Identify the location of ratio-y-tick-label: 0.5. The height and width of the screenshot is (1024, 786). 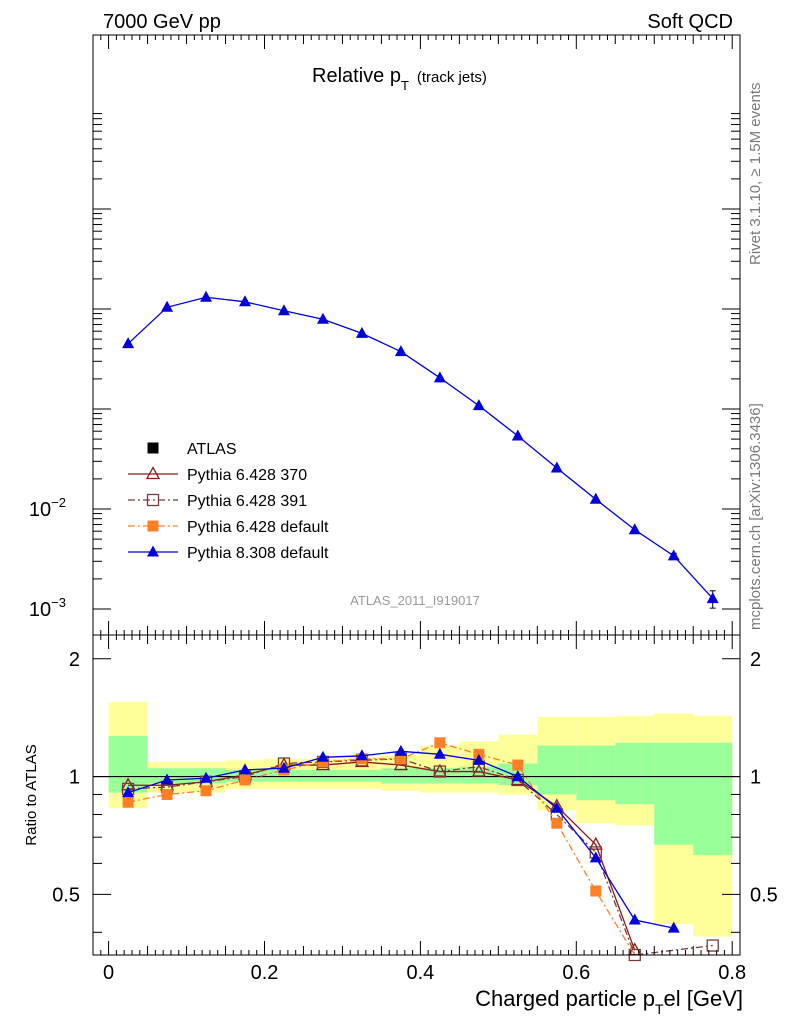
(66, 895).